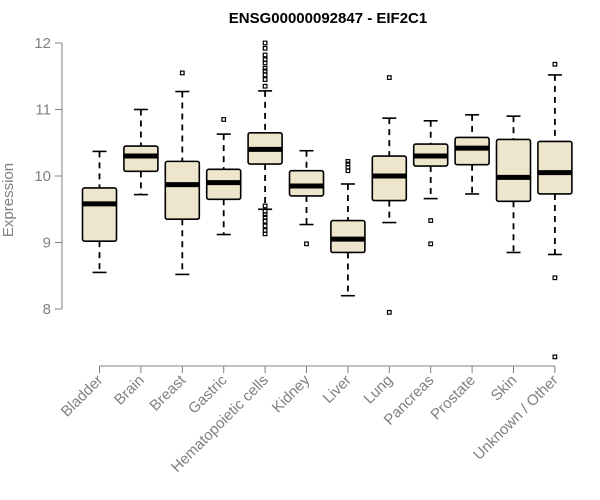  I want to click on y-tick-label: 10, so click(42, 176).